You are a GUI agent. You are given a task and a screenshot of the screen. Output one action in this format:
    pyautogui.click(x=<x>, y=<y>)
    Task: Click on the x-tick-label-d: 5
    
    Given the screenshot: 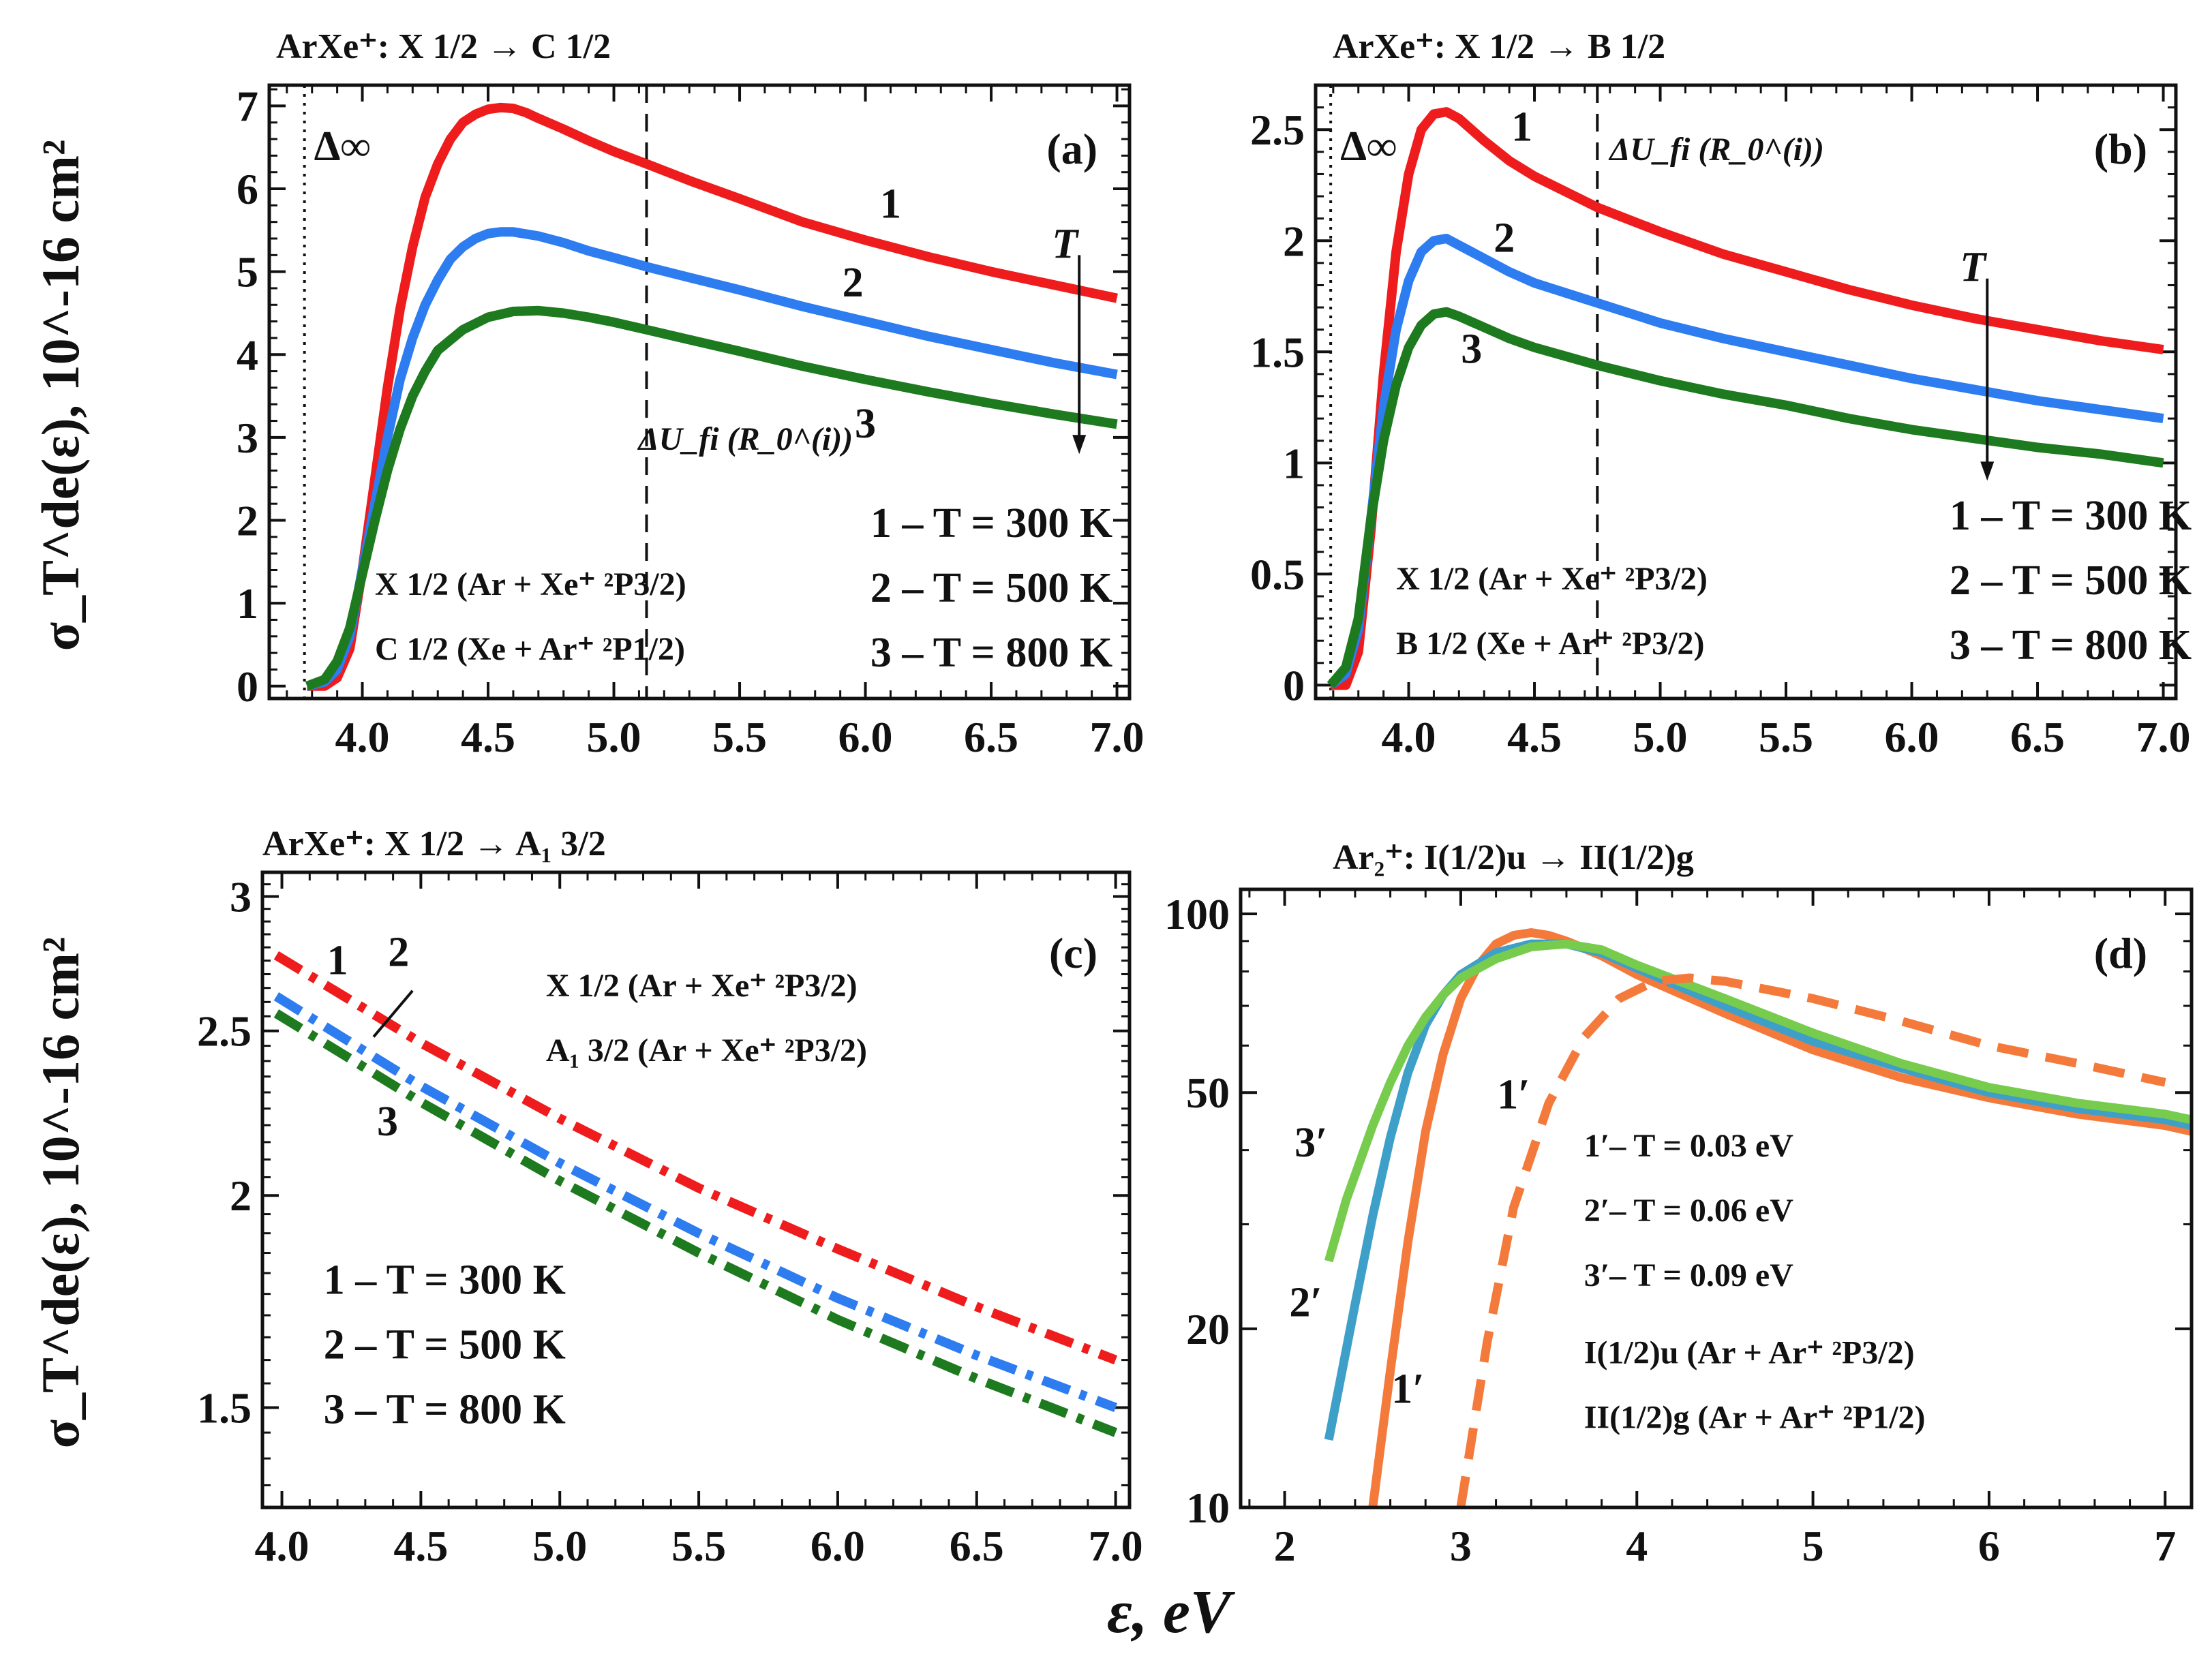 What is the action you would take?
    pyautogui.click(x=1813, y=1546)
    